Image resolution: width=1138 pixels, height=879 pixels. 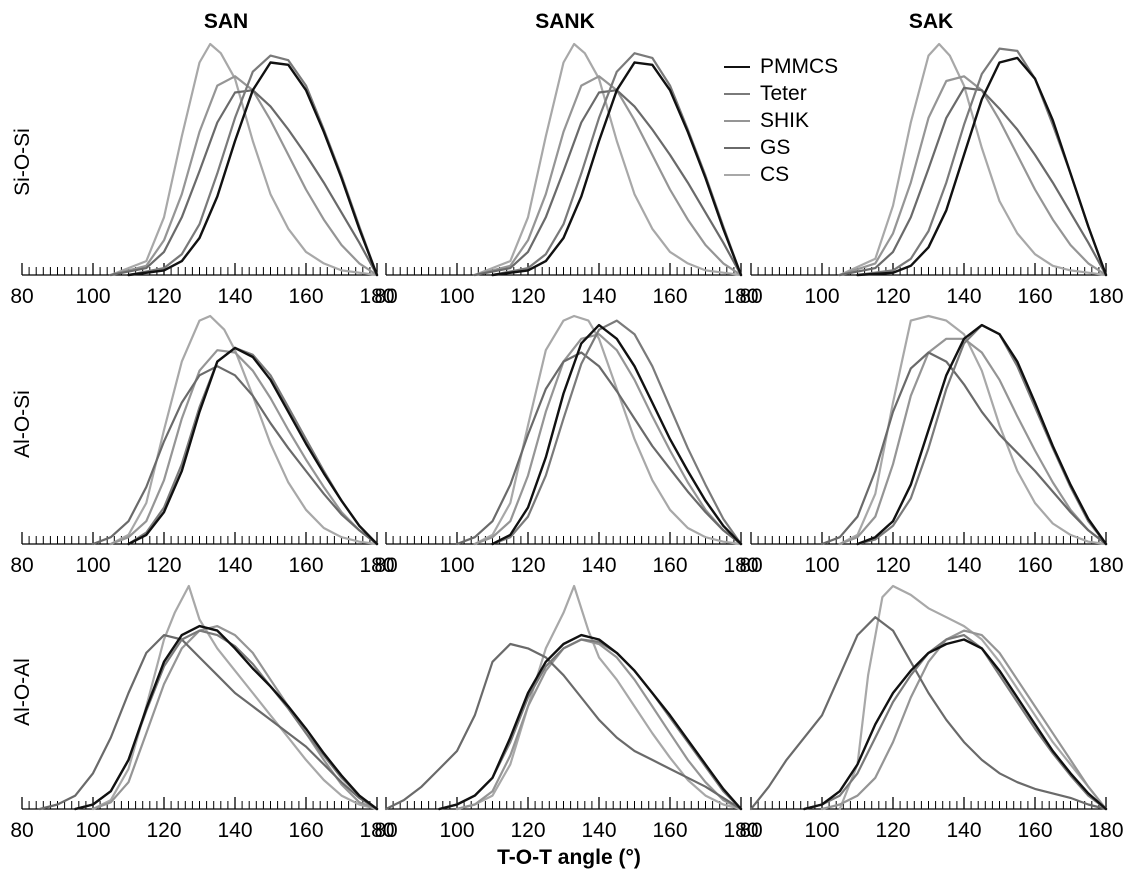 I want to click on x-axis-title: T-O-T angle (°), so click(x=569, y=857).